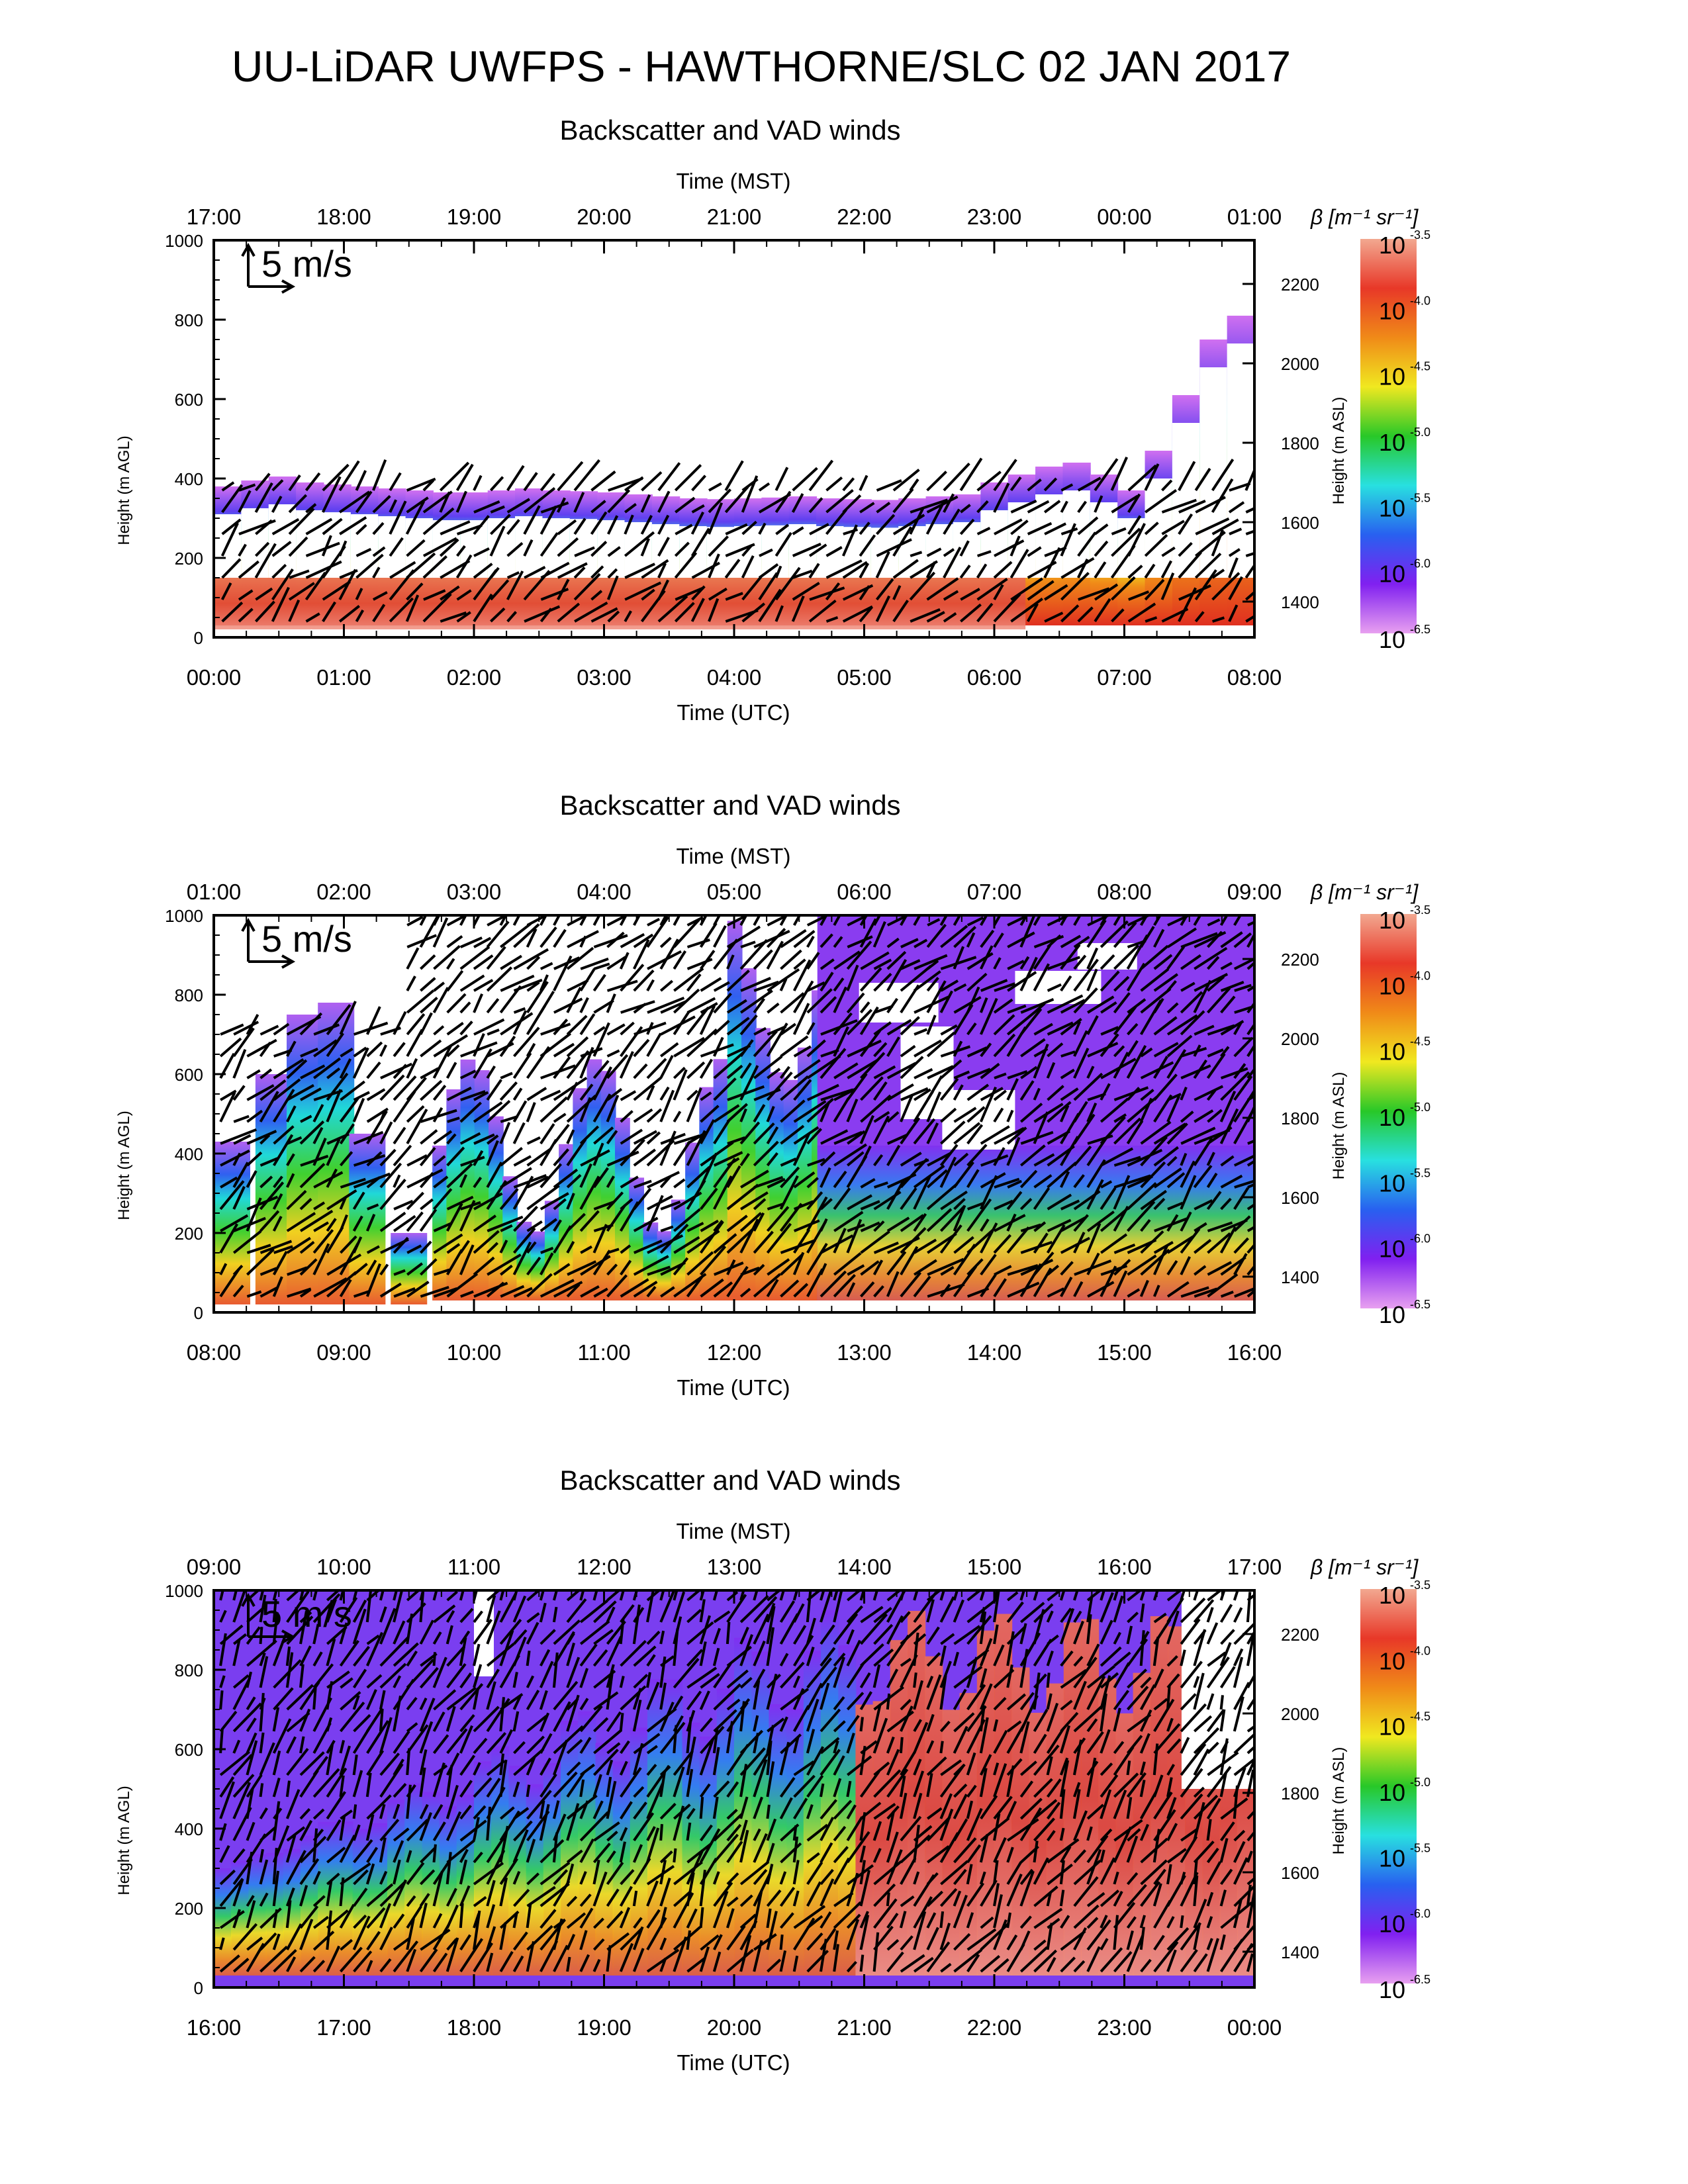 This screenshot has height=2184, width=1688. Describe the element at coordinates (734, 677) in the screenshot. I see `x-tick-label: 04:00` at that location.